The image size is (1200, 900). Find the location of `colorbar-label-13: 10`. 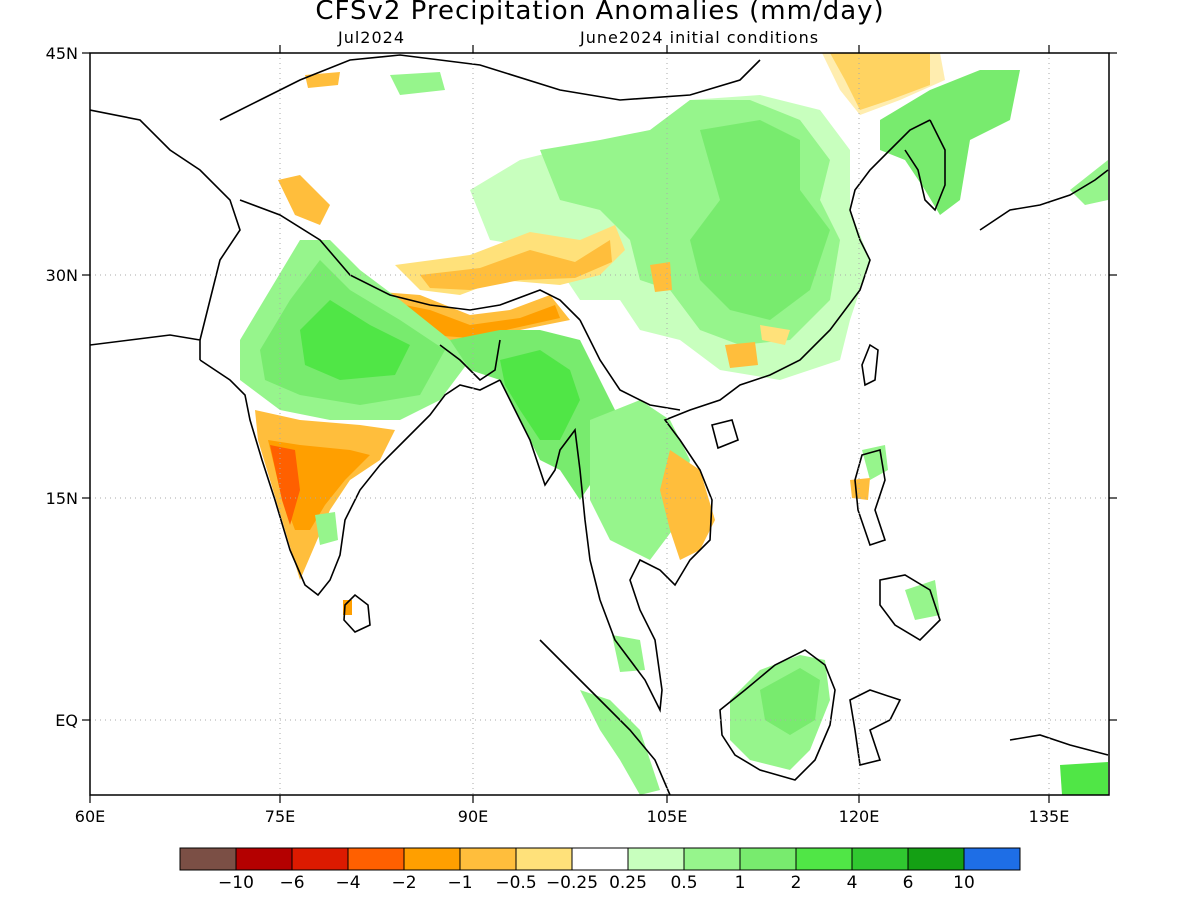

colorbar-label-13: 10 is located at coordinates (964, 883).